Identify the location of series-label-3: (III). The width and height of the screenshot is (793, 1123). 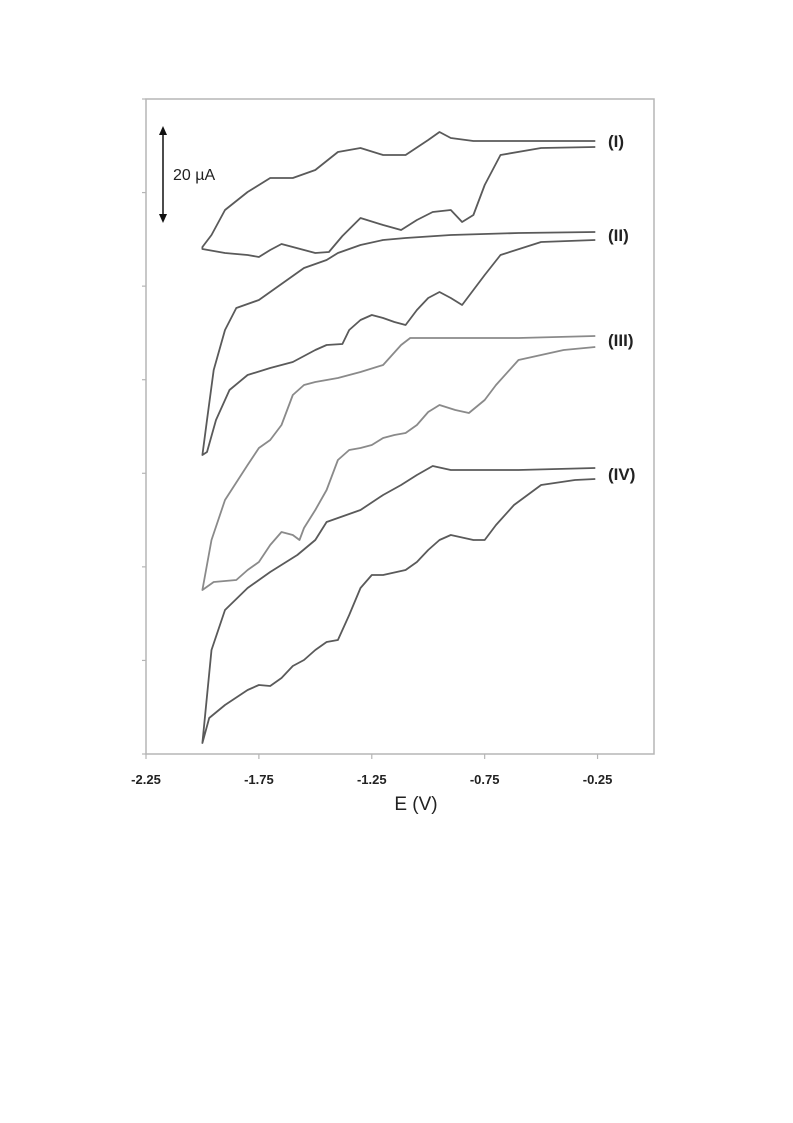
(621, 340).